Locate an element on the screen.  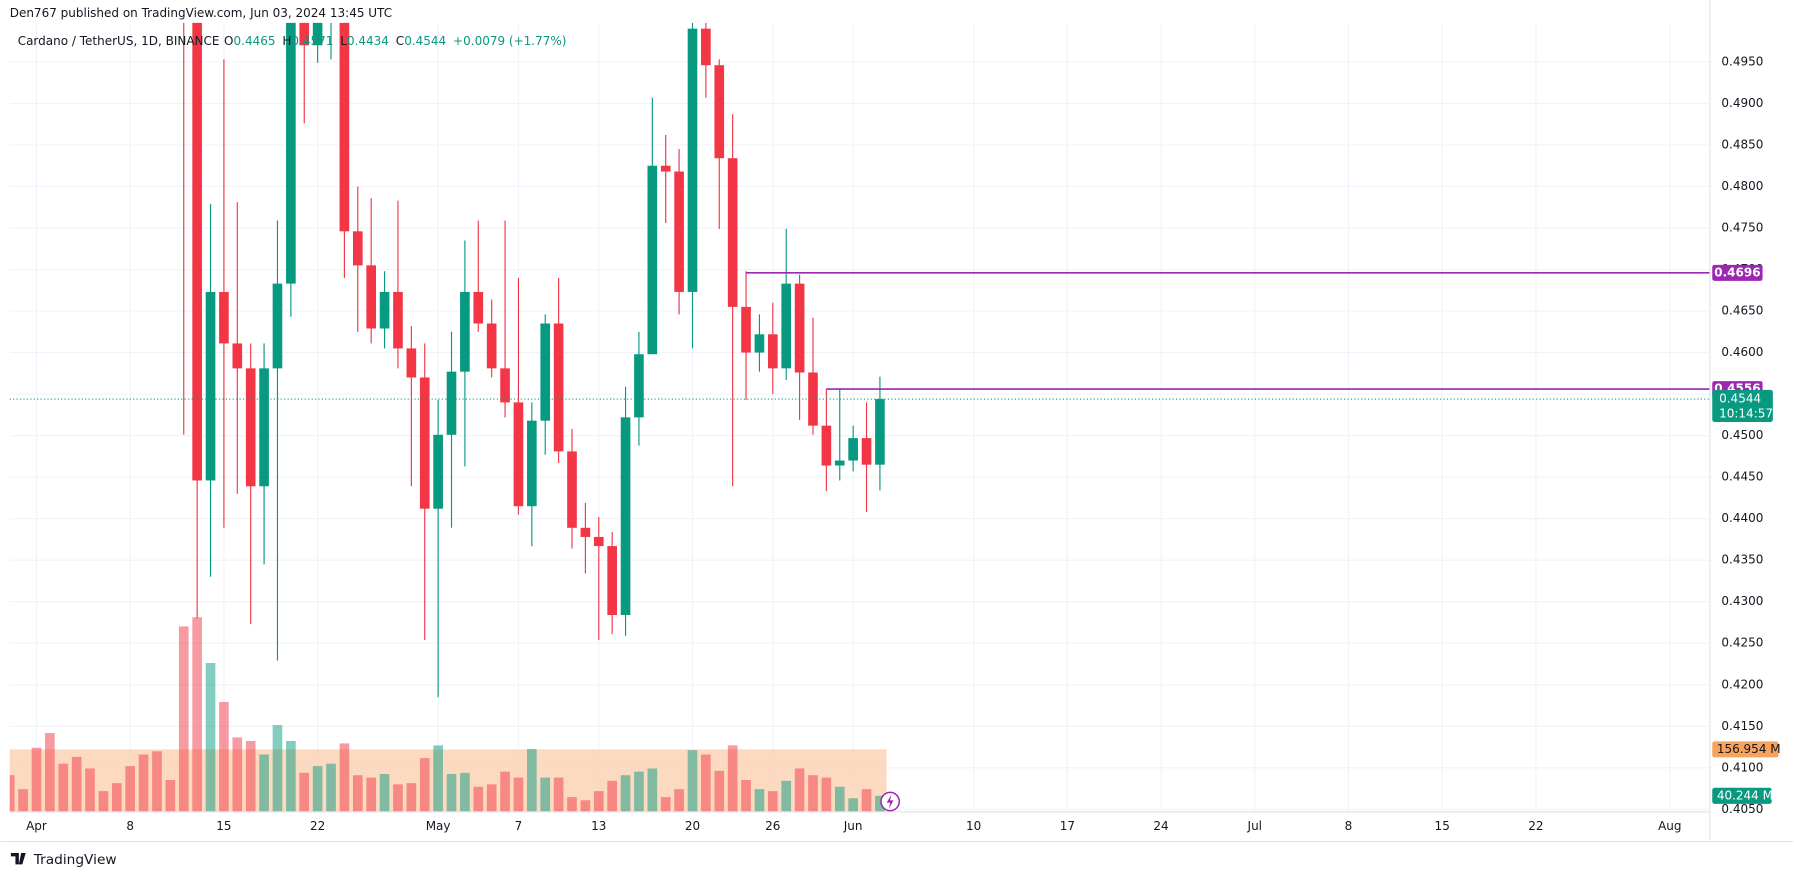
x-tick-label: 7 is located at coordinates (519, 826).